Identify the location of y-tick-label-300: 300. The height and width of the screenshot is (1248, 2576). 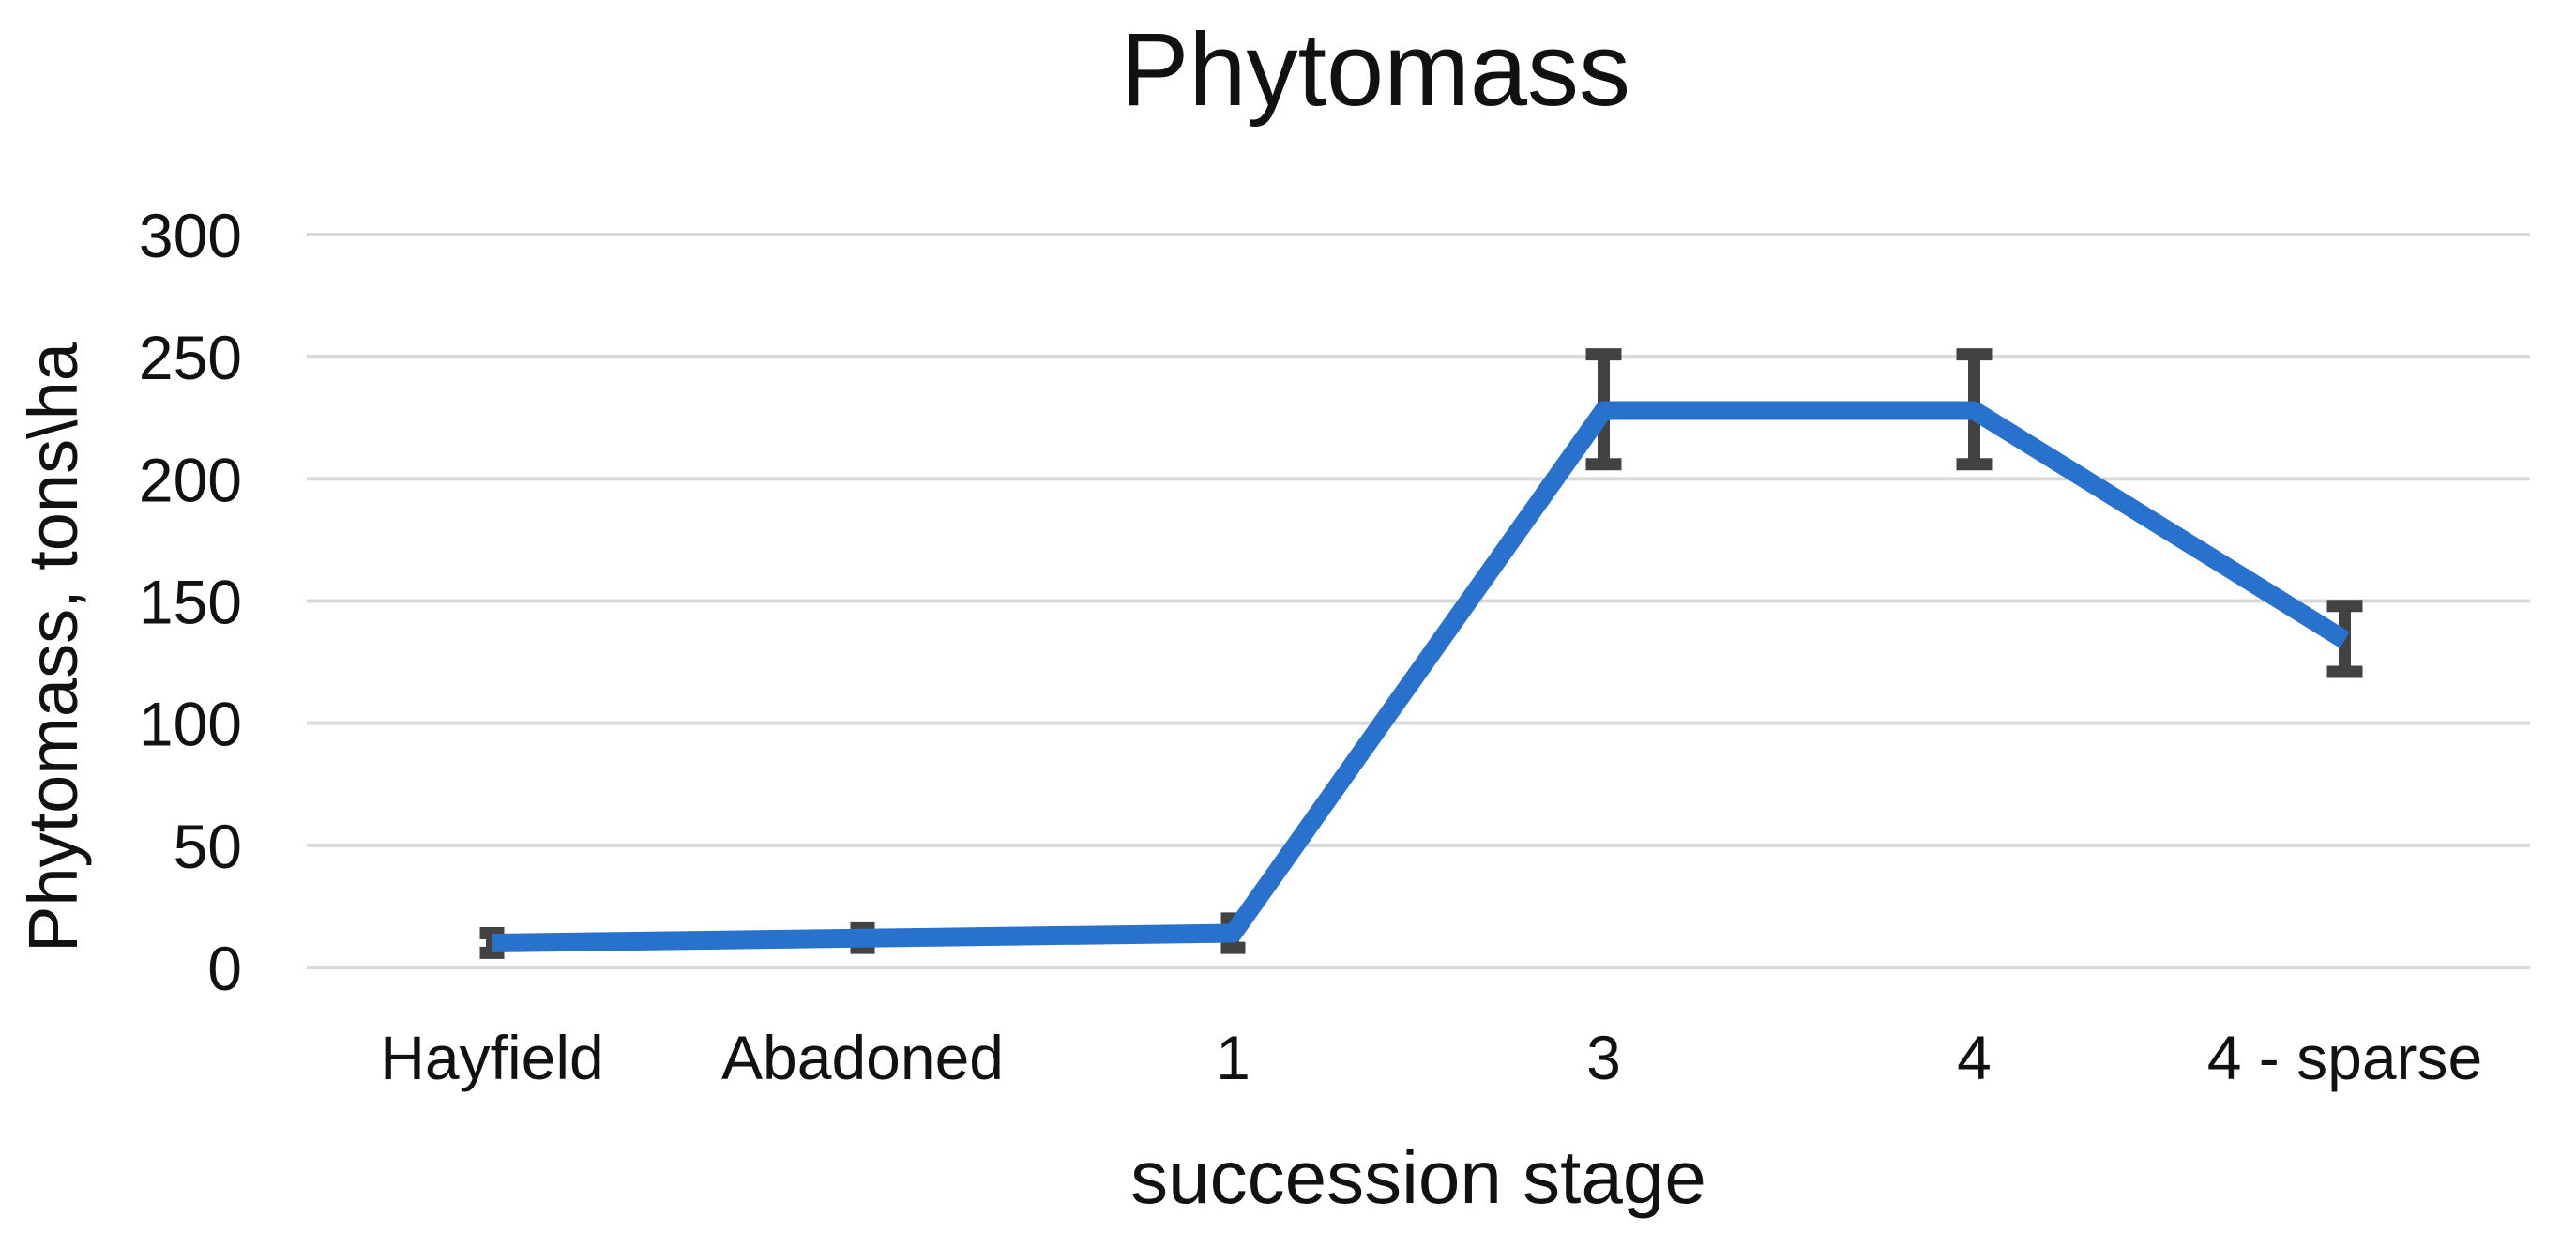
(191, 235).